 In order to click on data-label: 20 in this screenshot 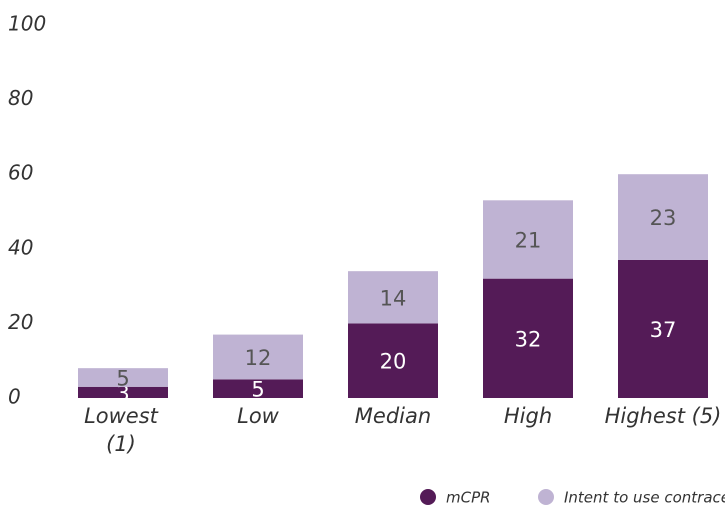, I will do `click(393, 362)`.